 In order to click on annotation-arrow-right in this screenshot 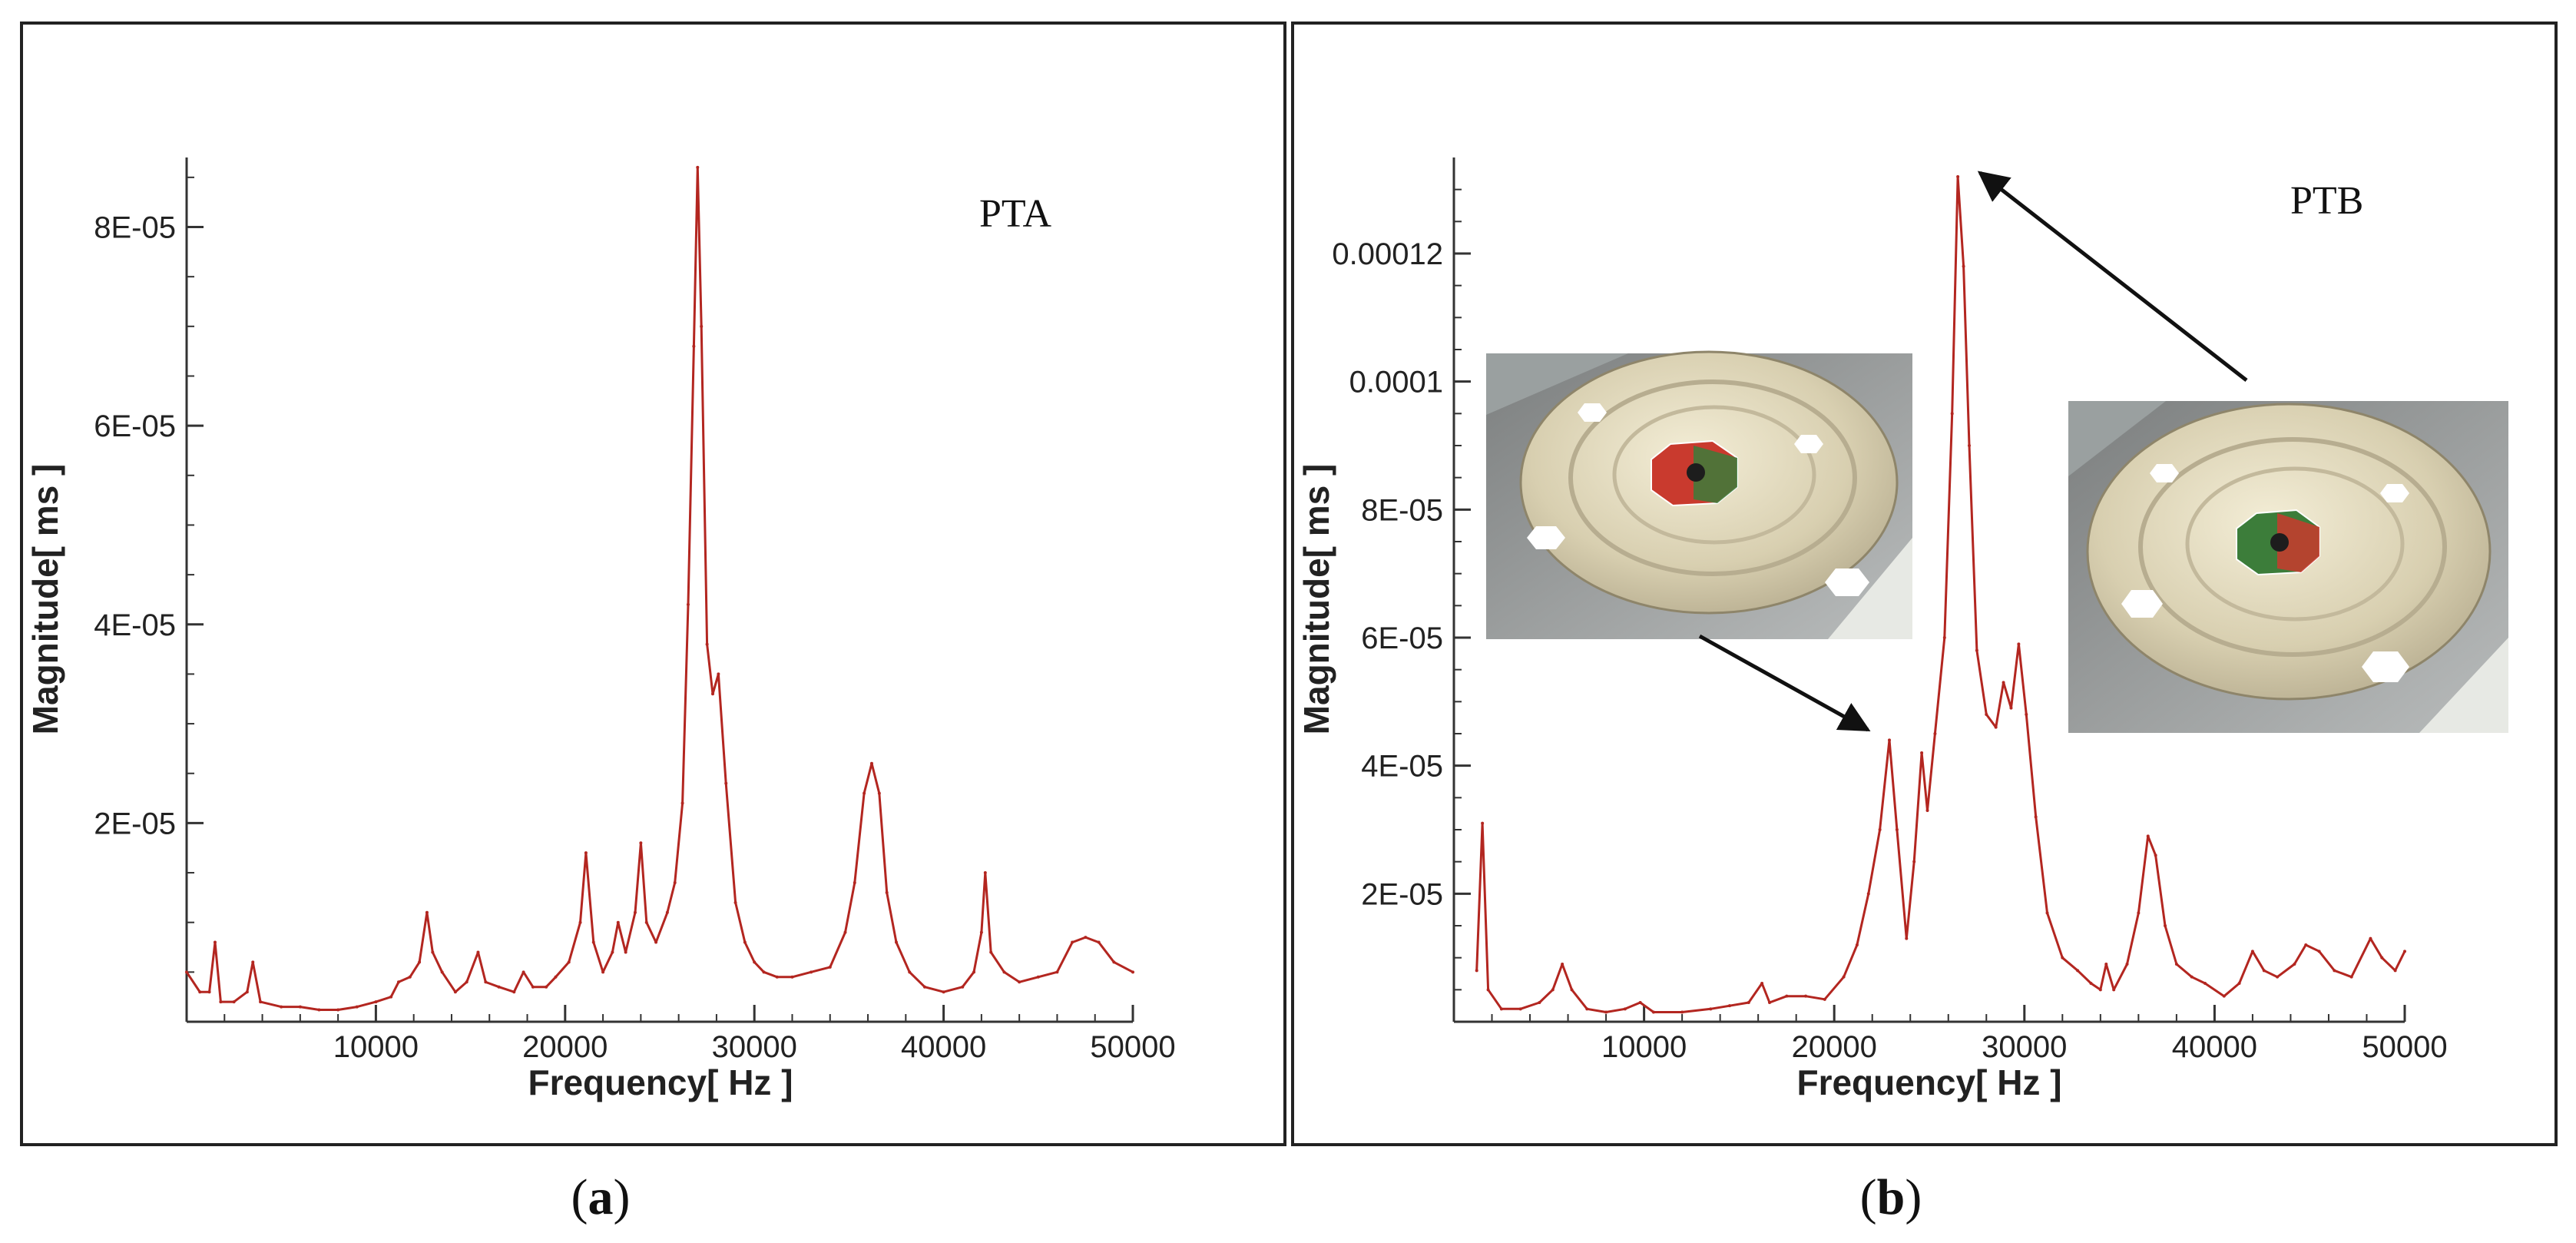, I will do `click(2112, 276)`.